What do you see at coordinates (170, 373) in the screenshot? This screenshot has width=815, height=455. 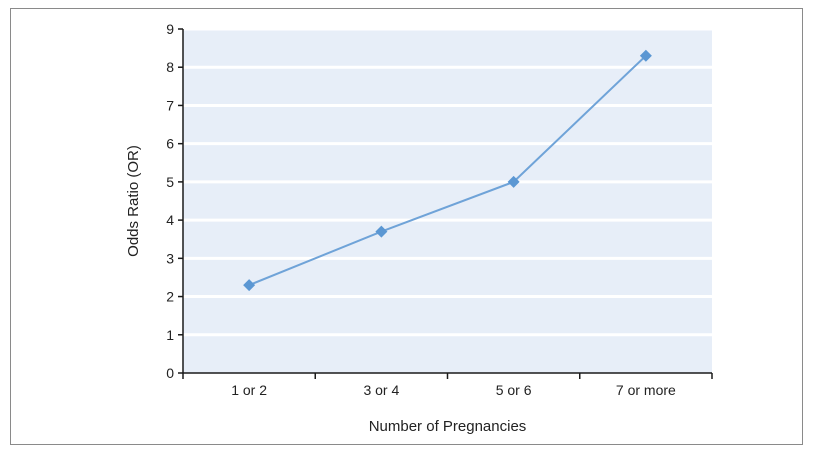 I see `y-tick-label: 0` at bounding box center [170, 373].